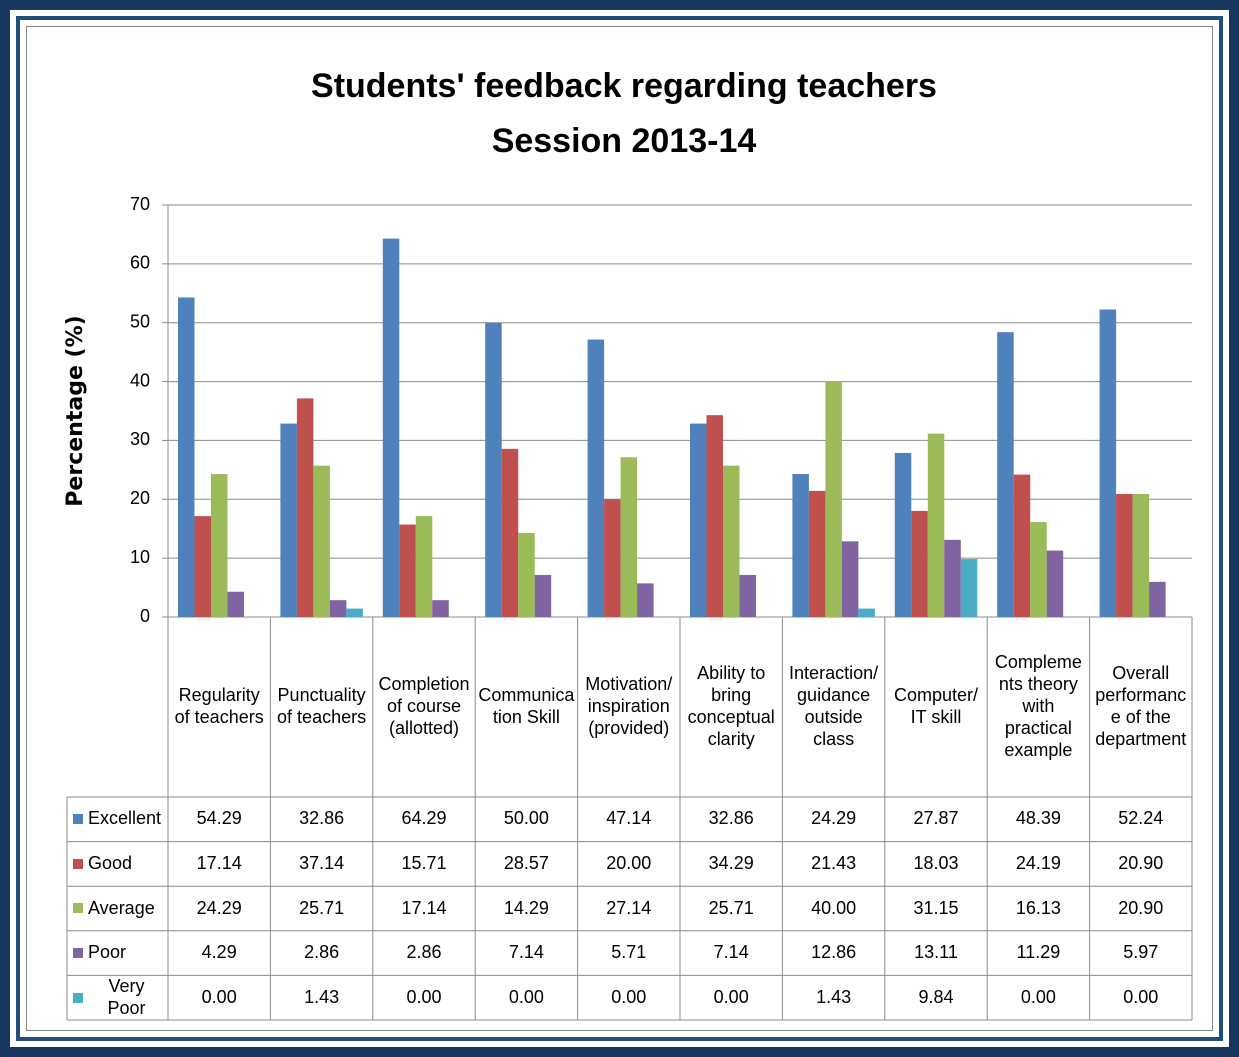  What do you see at coordinates (322, 706) in the screenshot?
I see `category-label: Punctuality of teachers` at bounding box center [322, 706].